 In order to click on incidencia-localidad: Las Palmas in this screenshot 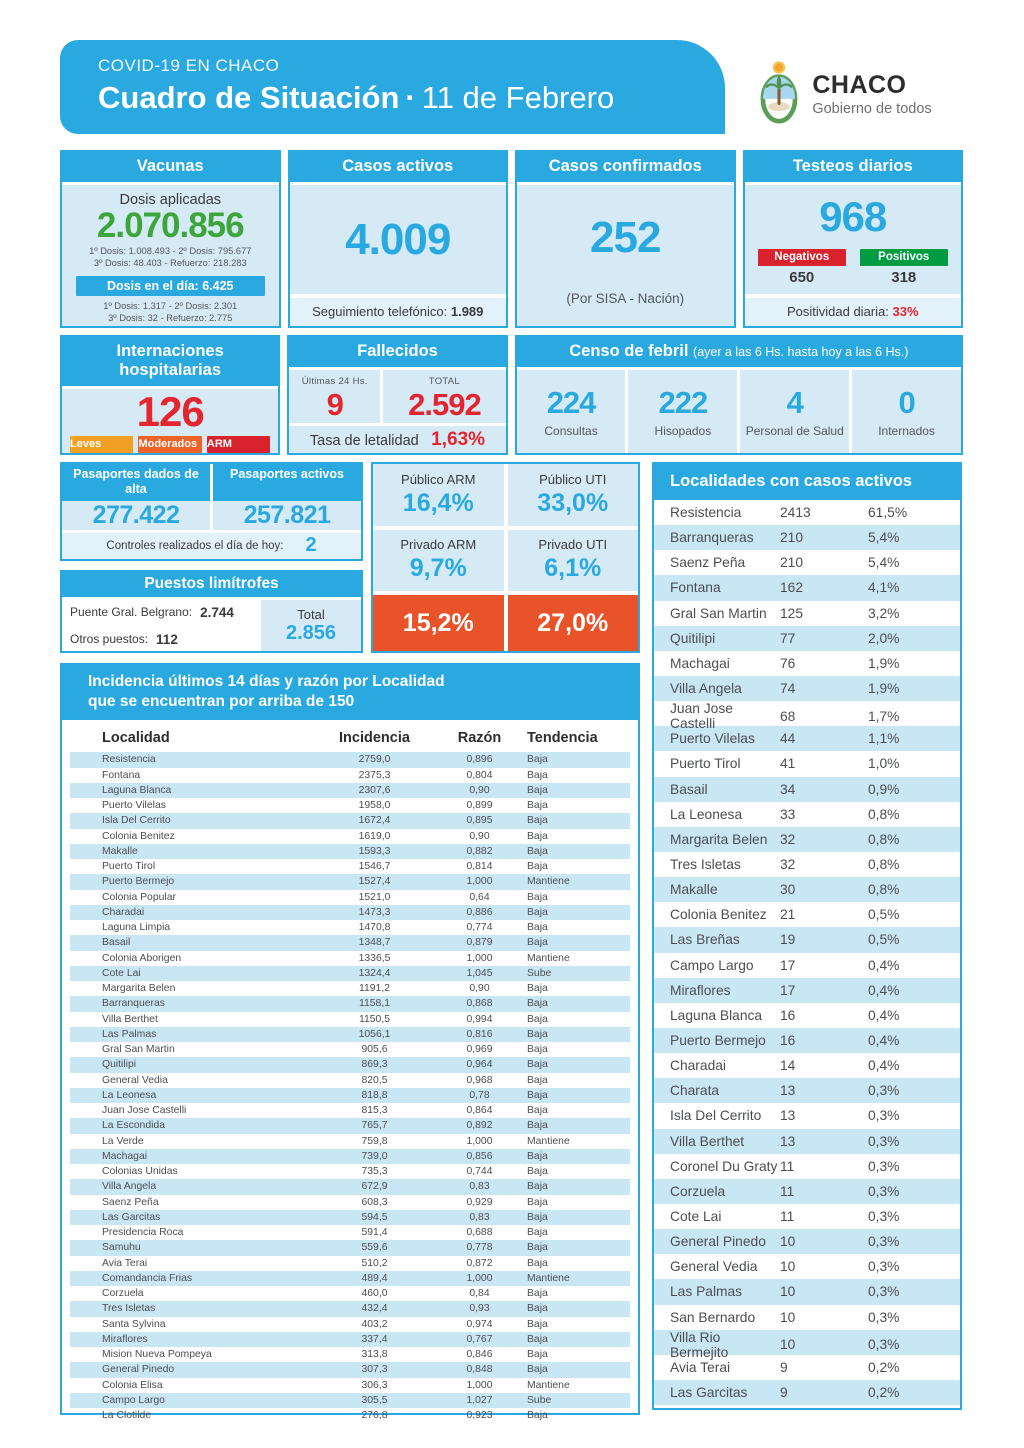, I will do `click(129, 1034)`.